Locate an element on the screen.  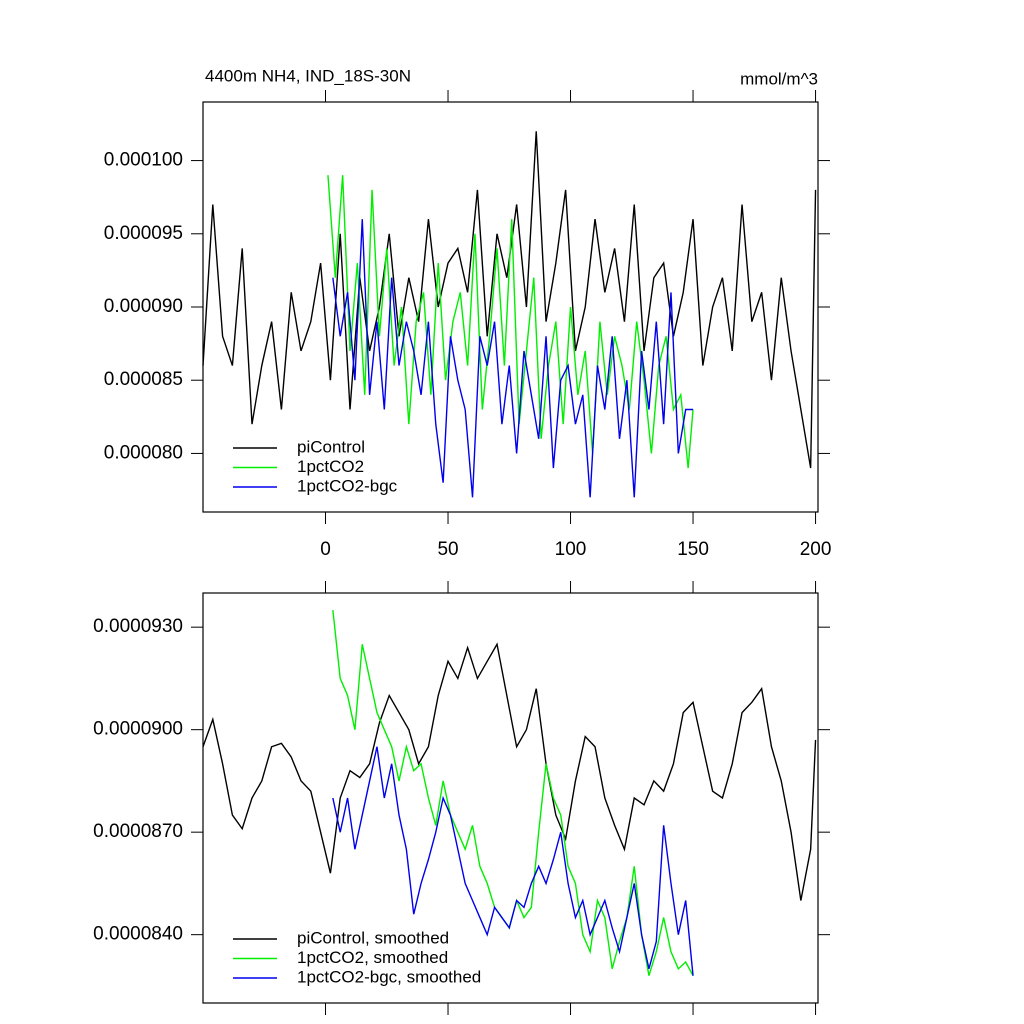
y-tick-label: 0.0000840 is located at coordinates (138, 934).